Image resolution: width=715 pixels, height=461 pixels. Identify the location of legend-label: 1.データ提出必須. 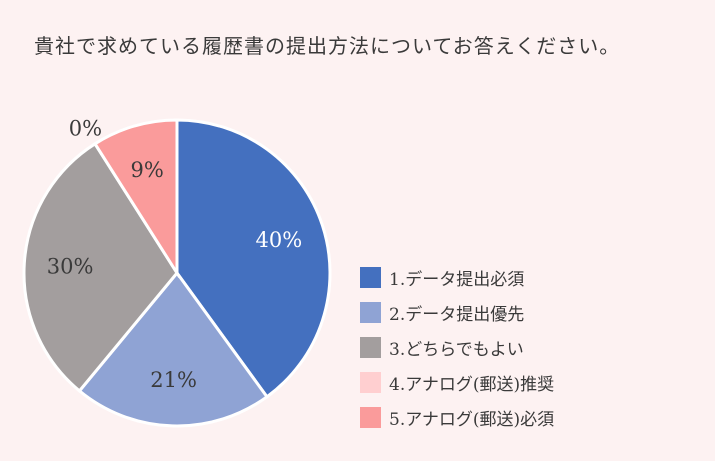
(457, 280).